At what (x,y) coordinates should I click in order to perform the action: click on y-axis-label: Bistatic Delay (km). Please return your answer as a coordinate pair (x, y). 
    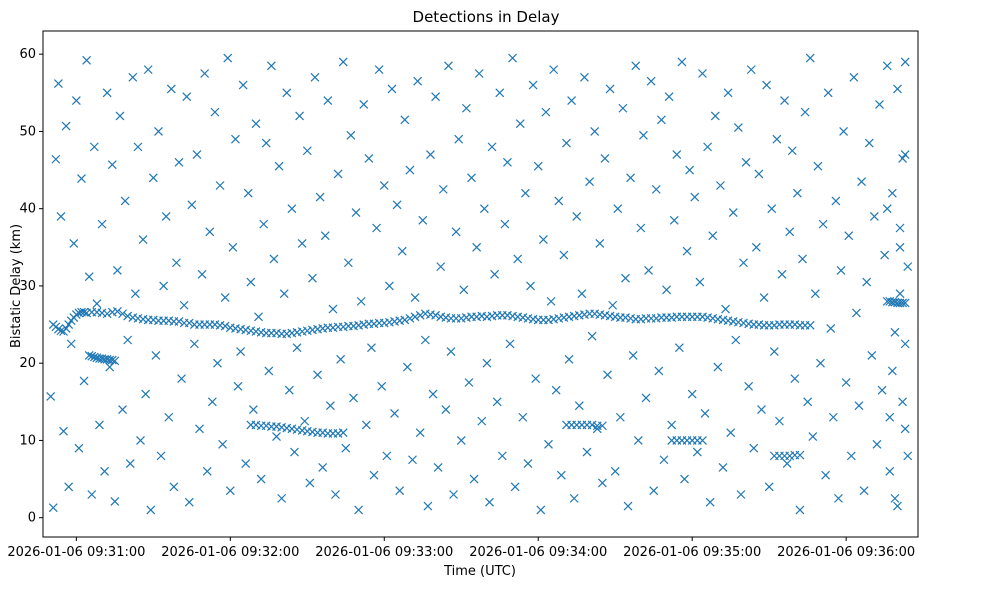
    Looking at the image, I should click on (16, 286).